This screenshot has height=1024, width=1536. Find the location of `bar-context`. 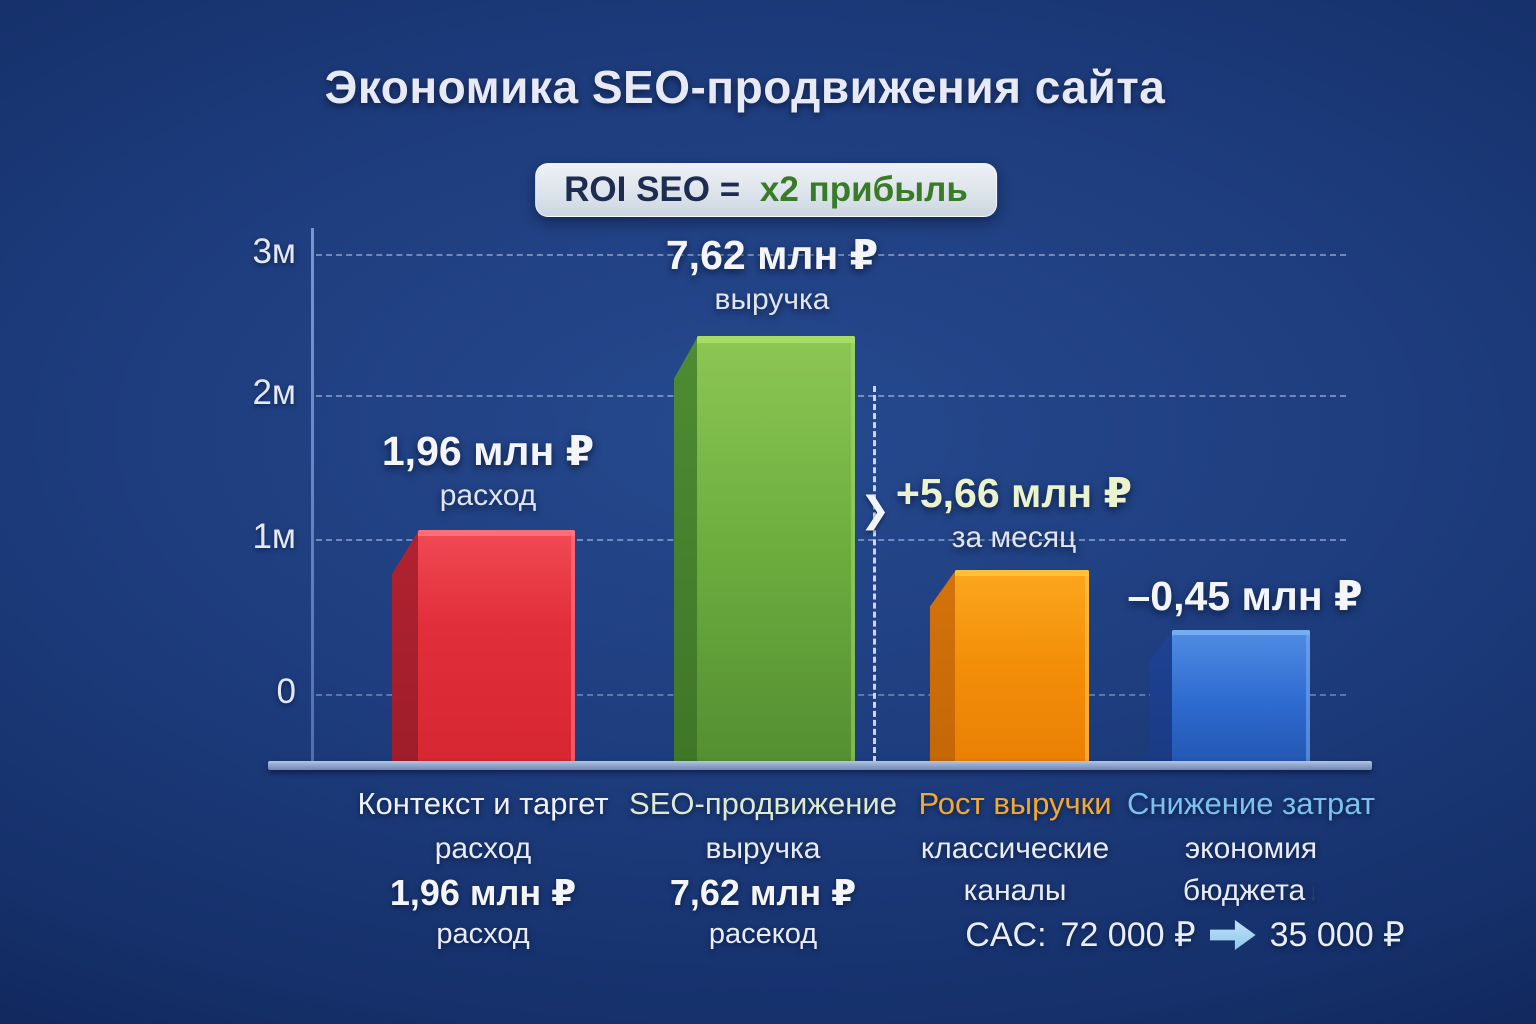

bar-context is located at coordinates (496, 646).